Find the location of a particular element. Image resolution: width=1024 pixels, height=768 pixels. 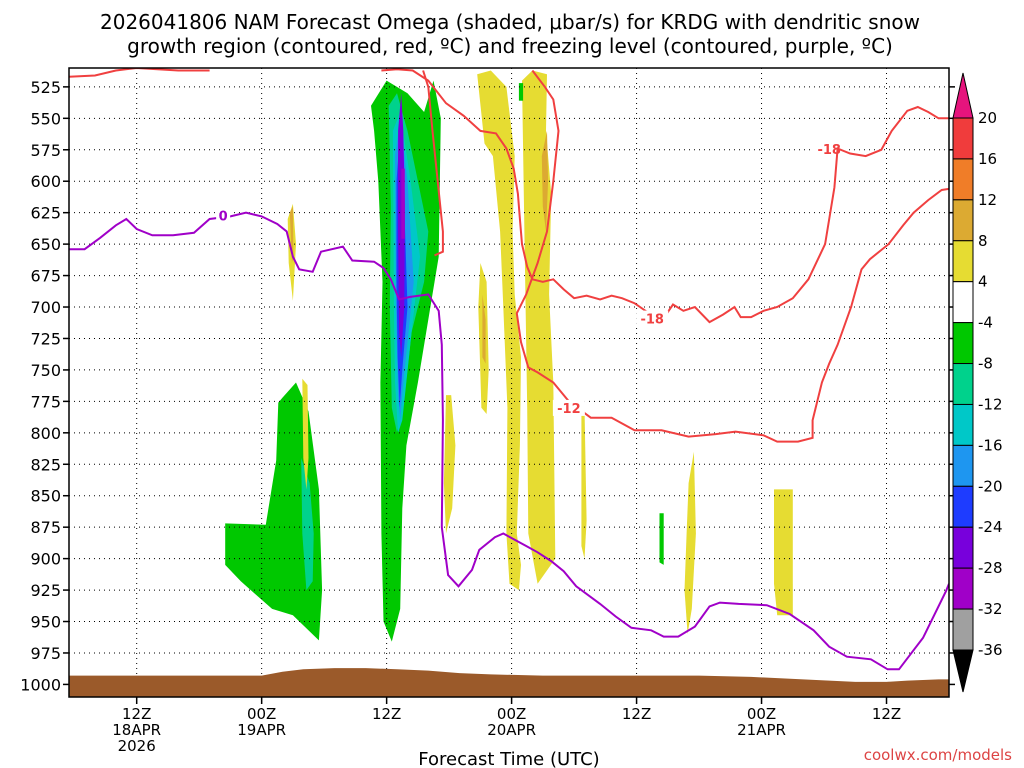

x-tick-label-6-1: 18APR is located at coordinates (136, 730).